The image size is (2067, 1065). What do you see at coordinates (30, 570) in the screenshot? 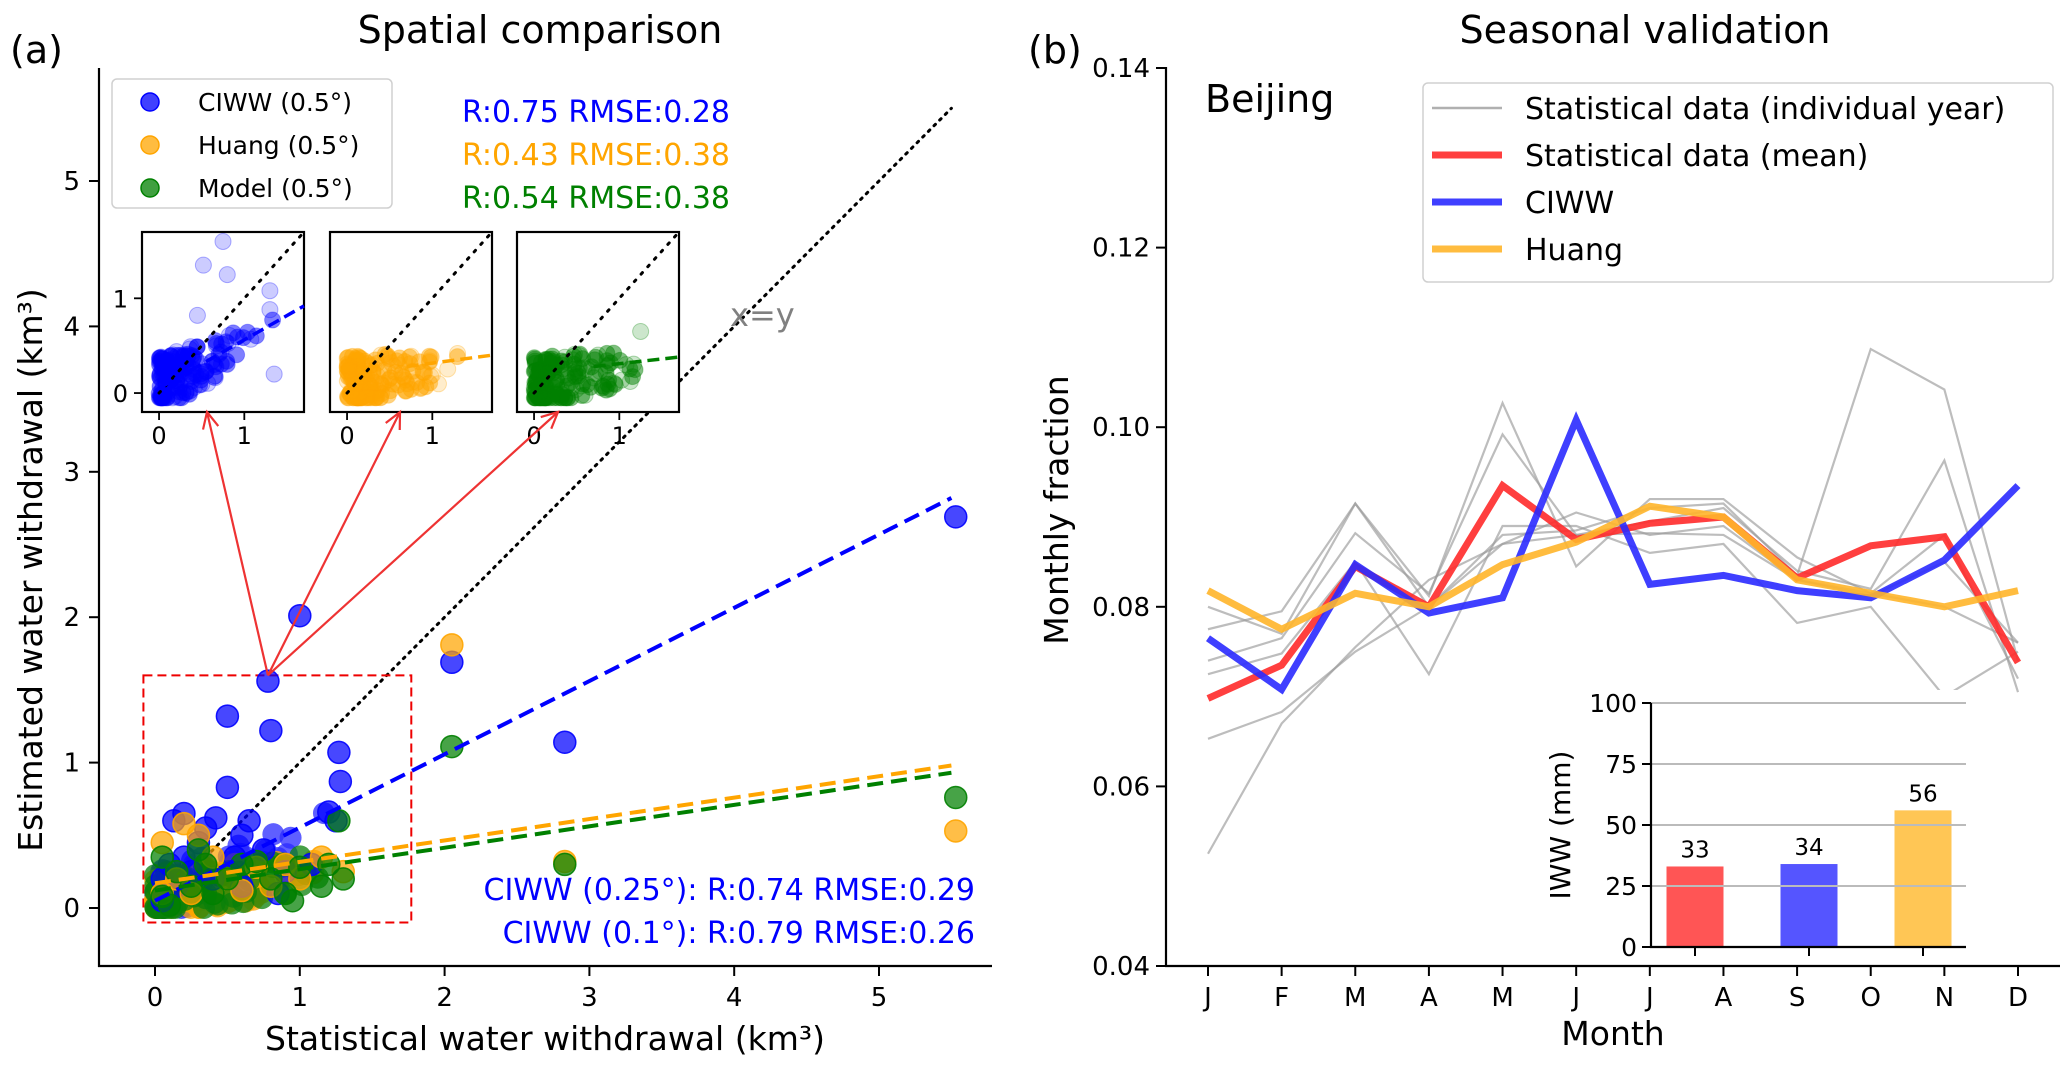
I see `panel-a-y-label: Estimated water withdrawal (km³)` at bounding box center [30, 570].